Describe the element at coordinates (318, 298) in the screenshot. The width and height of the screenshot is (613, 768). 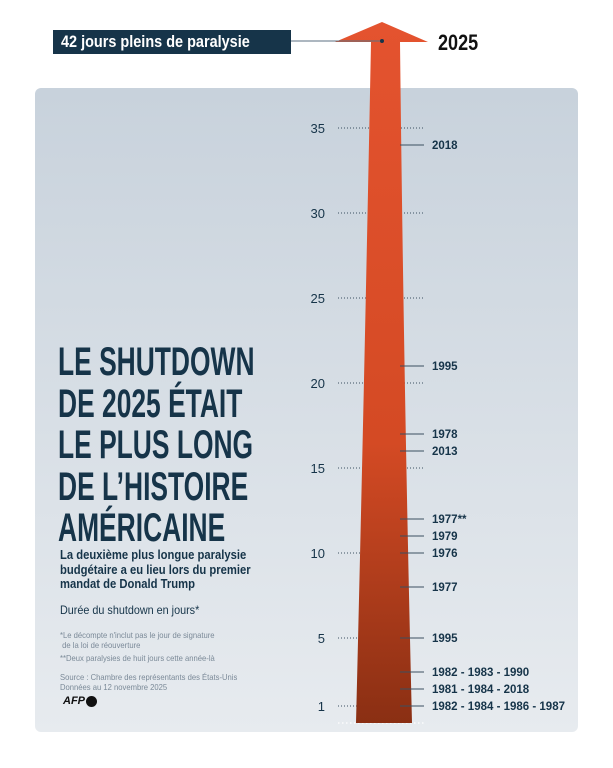
I see `y-tick-label: 25` at that location.